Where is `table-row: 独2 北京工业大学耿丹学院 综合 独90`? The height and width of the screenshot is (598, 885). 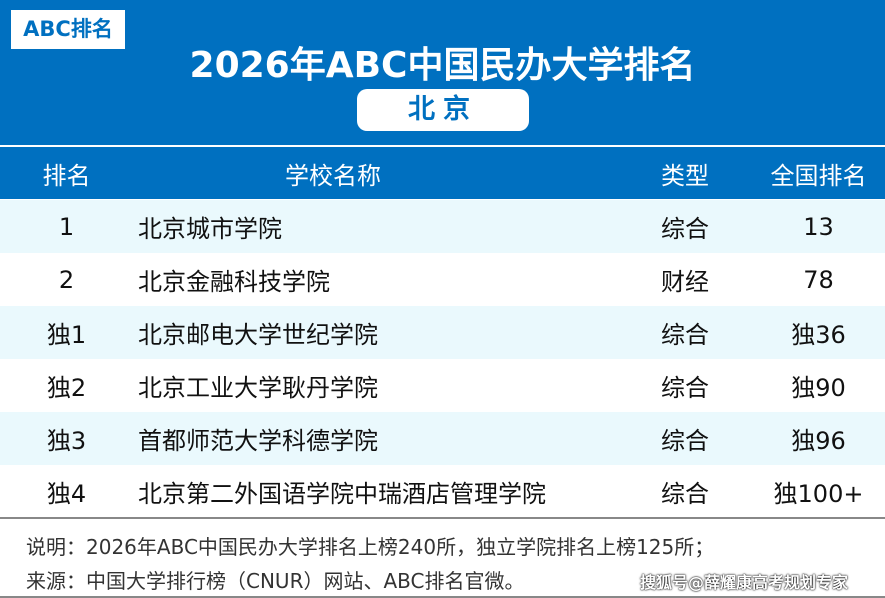
table-row: 独2 北京工业大学耿丹学院 综合 独90 is located at coordinates (442, 385).